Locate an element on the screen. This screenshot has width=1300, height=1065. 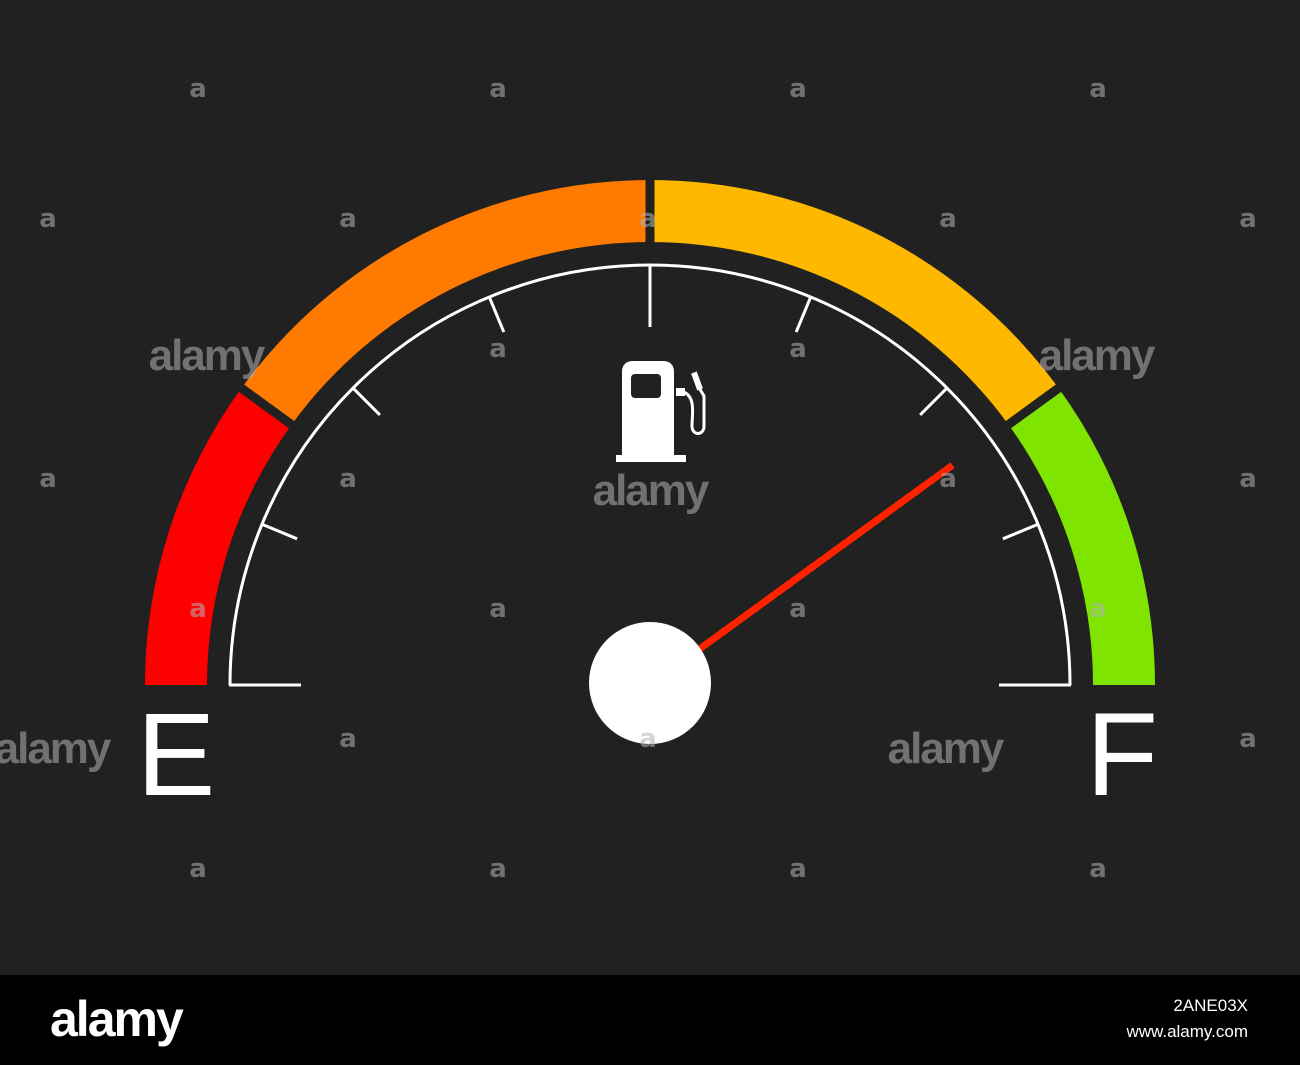
footer-meta: 2ANE03X www.alamy.com is located at coordinates (1187, 1019).